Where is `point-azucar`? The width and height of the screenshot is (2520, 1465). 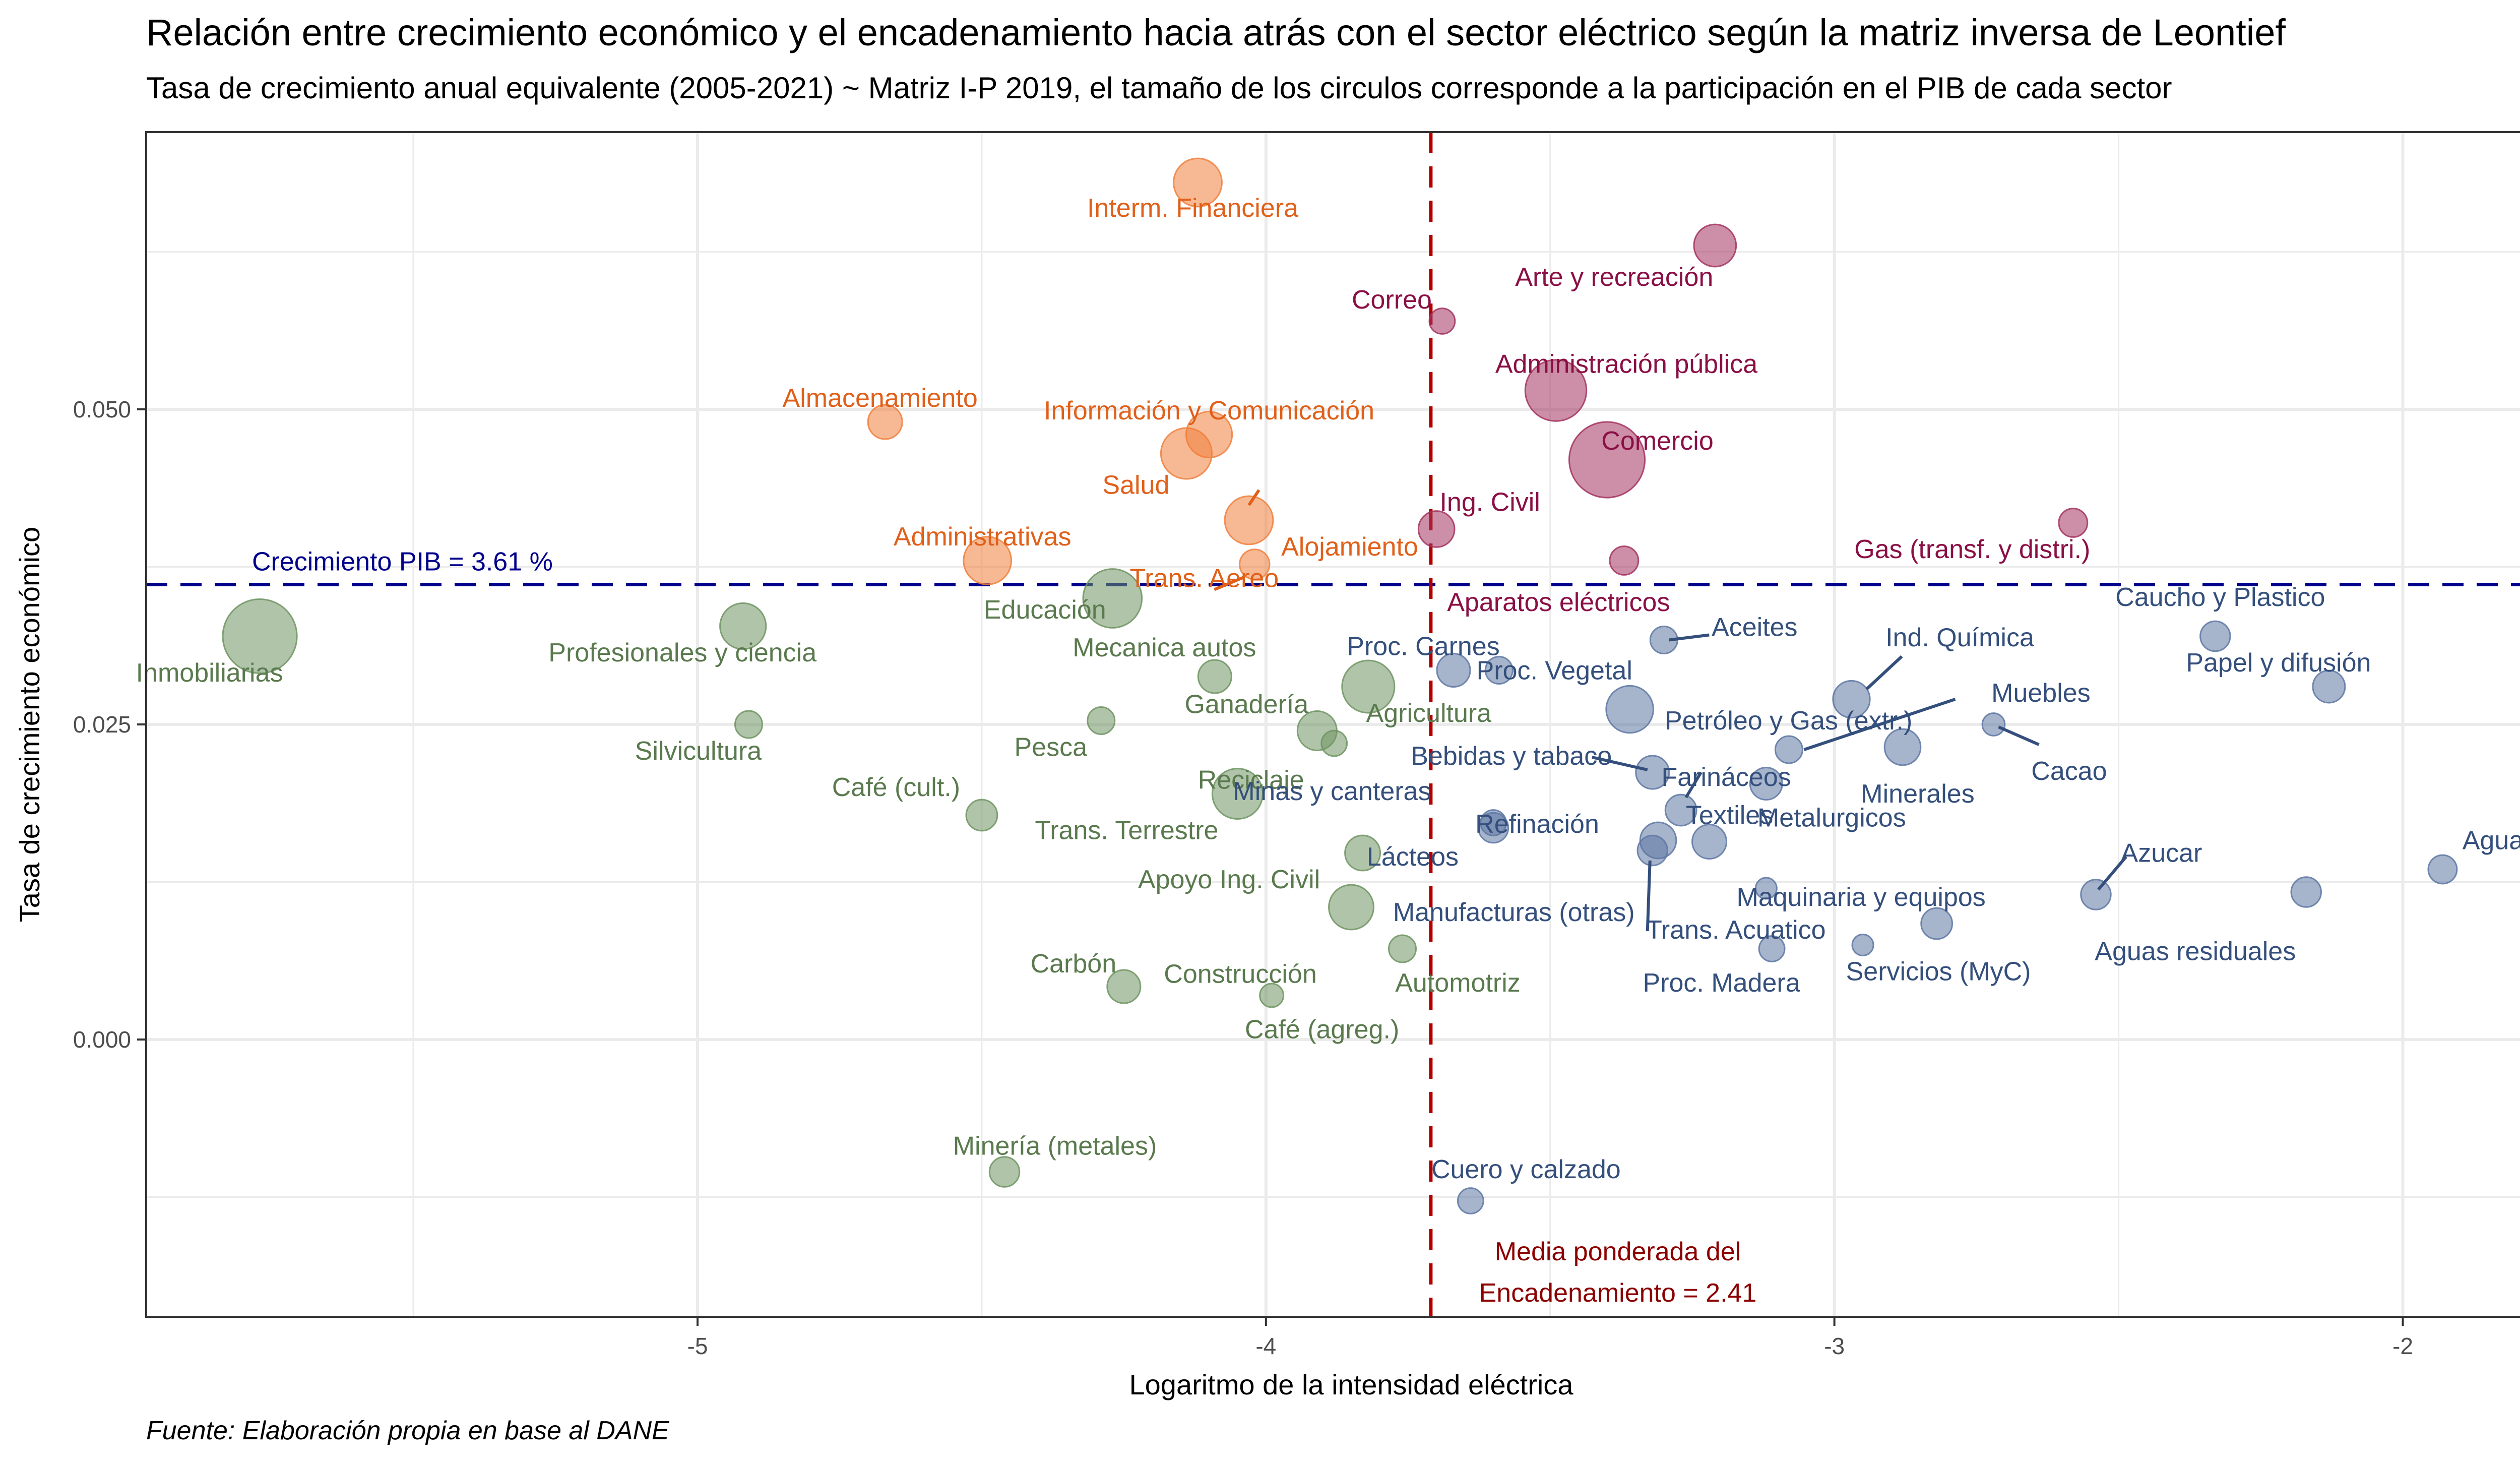
point-azucar is located at coordinates (2096, 894).